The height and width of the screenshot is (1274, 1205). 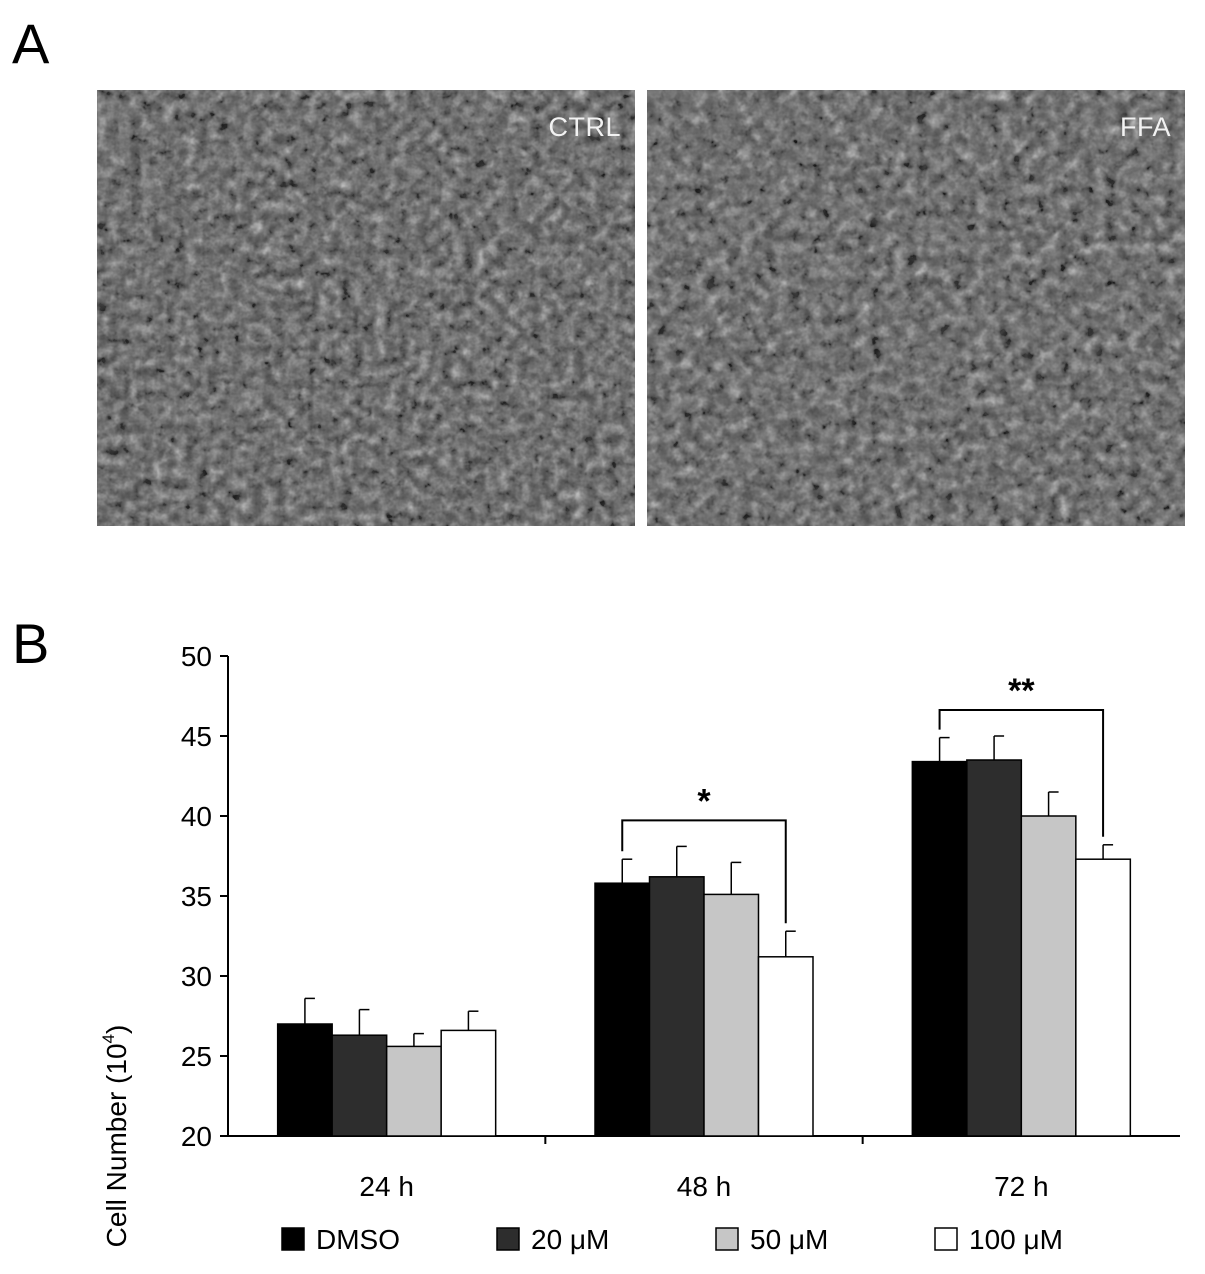 I want to click on x-tick-label: 24 h, so click(x=386, y=1186).